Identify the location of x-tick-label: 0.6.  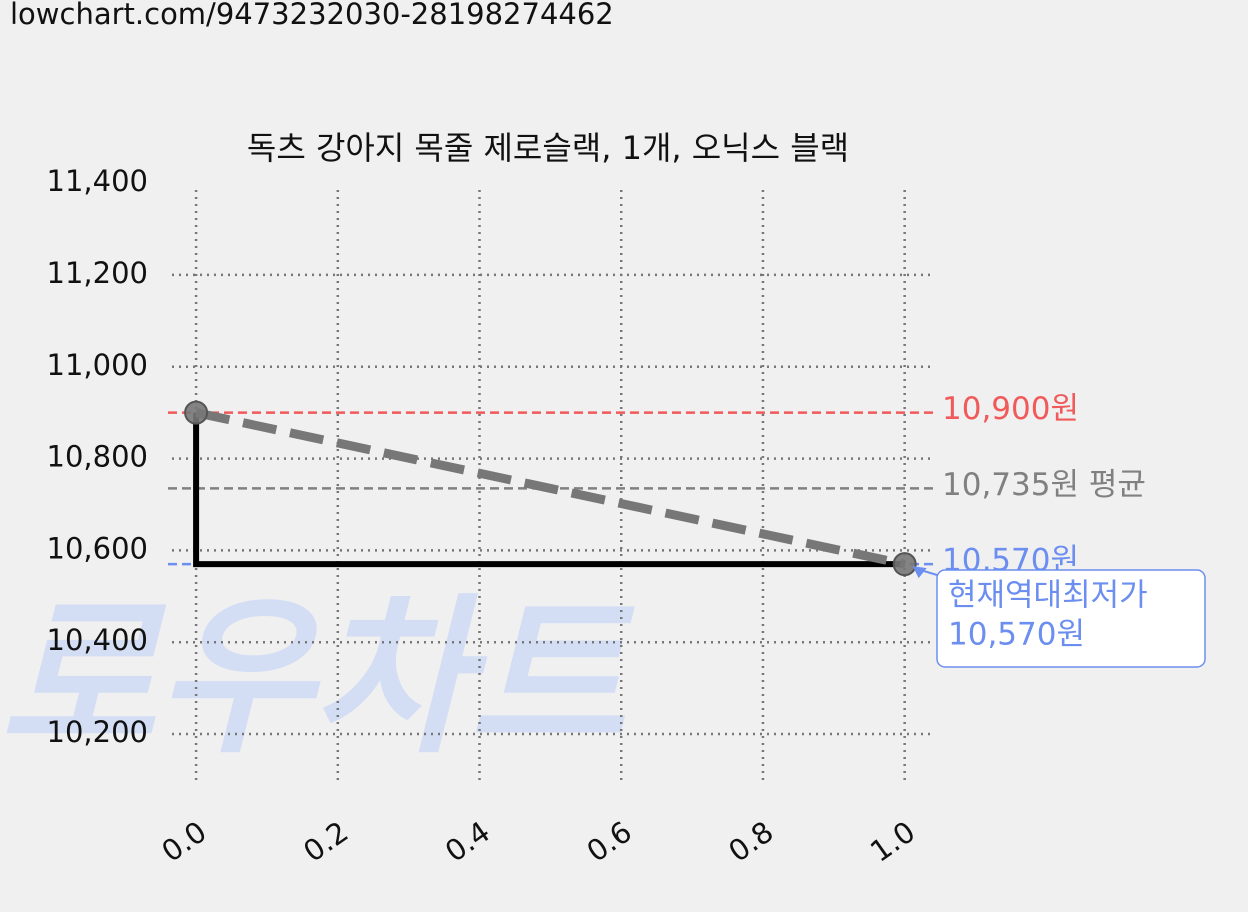
(609, 841).